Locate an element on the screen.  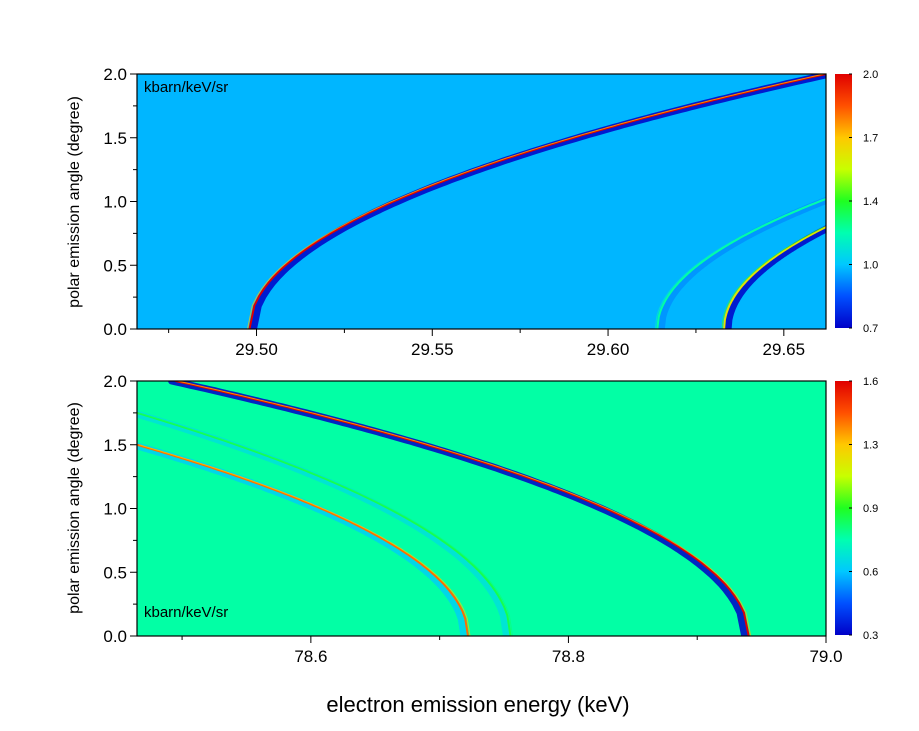
colorbar-ticks-top: 0.7 1.0 1.4 1.7 2.0 is located at coordinates (863, 202).